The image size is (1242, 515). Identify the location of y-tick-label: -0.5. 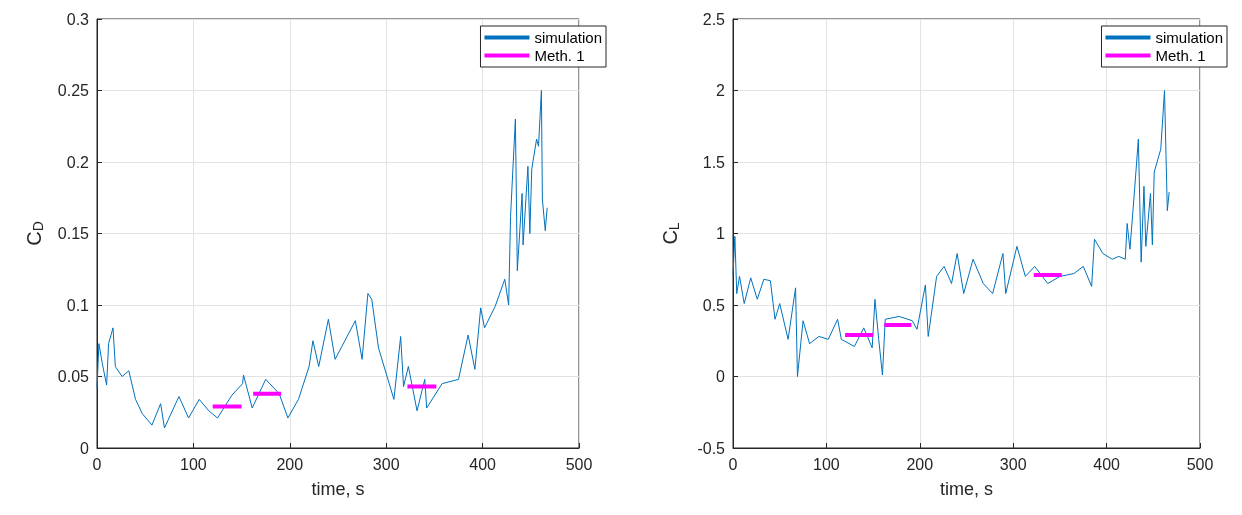
(711, 448).